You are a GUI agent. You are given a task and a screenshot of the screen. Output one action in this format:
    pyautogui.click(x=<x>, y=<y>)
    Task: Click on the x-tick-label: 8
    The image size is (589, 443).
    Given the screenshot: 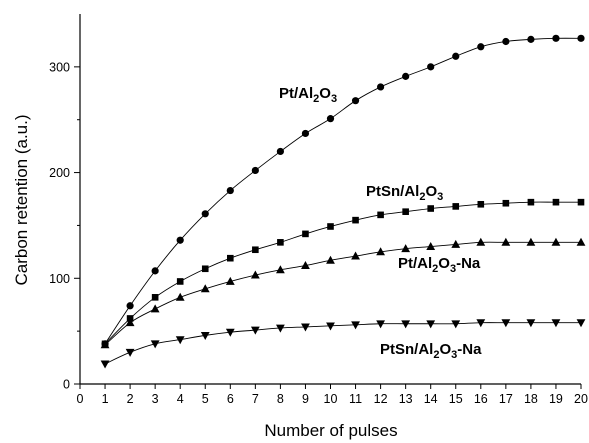 What is the action you would take?
    pyautogui.click(x=280, y=399)
    